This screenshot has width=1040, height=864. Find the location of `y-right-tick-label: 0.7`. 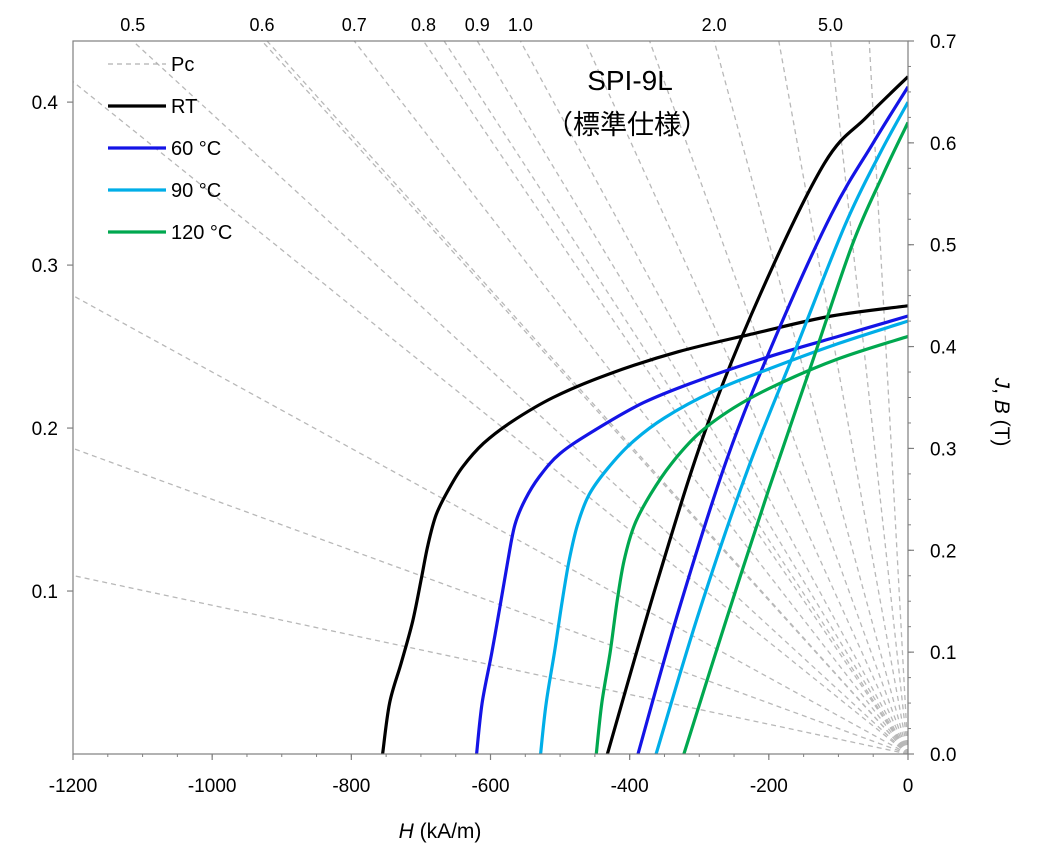

y-right-tick-label: 0.7 is located at coordinates (943, 42).